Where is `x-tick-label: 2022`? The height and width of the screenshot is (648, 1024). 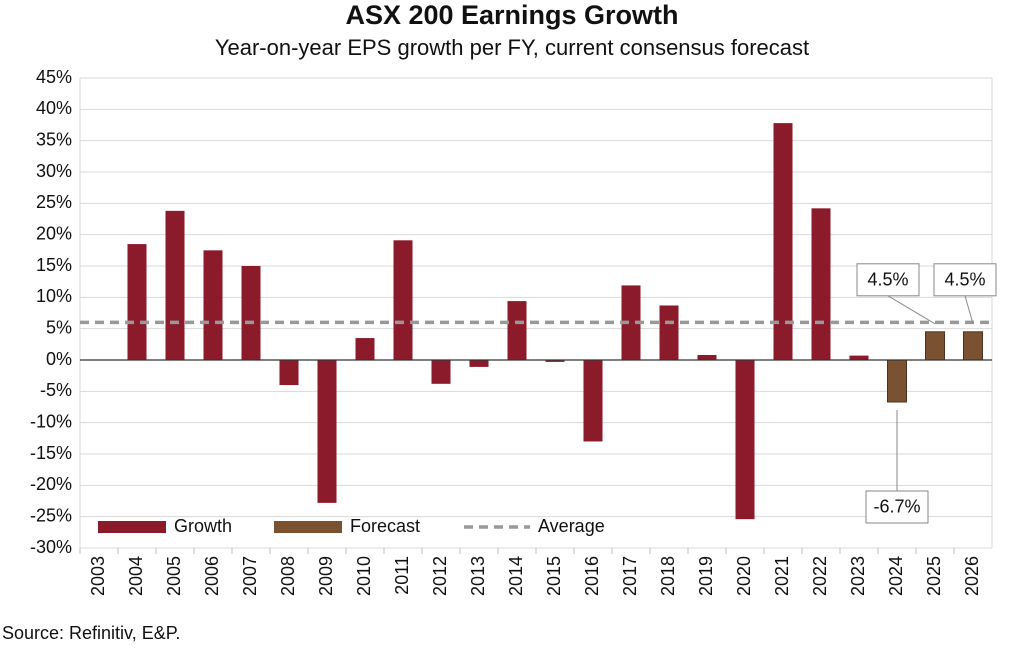 x-tick-label: 2022 is located at coordinates (820, 576).